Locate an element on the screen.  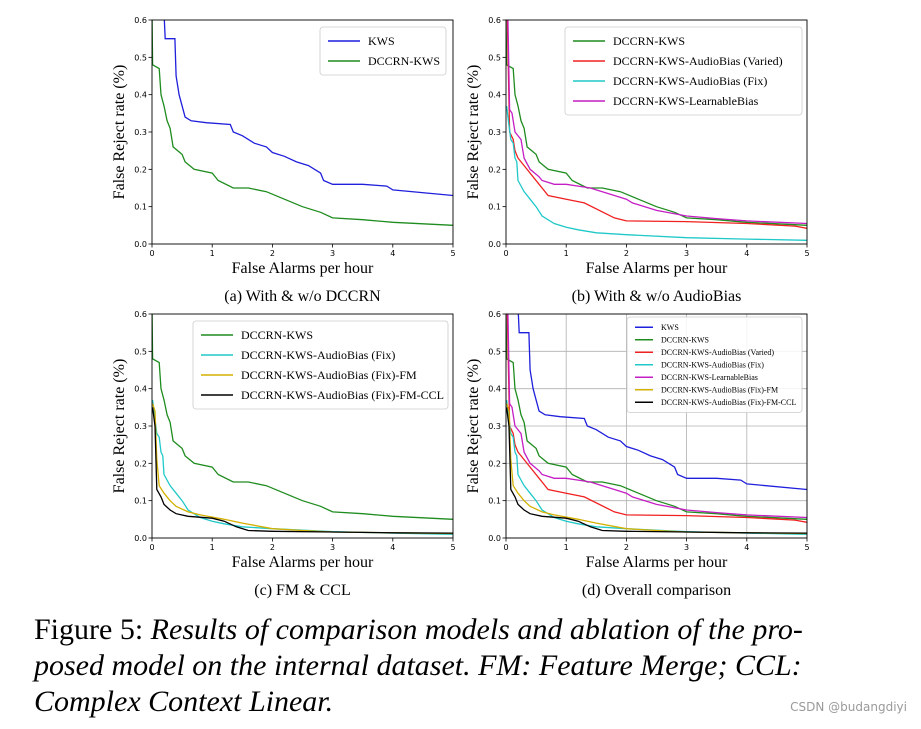
subplot-caption: (d) Overall comparison is located at coordinates (656, 590).